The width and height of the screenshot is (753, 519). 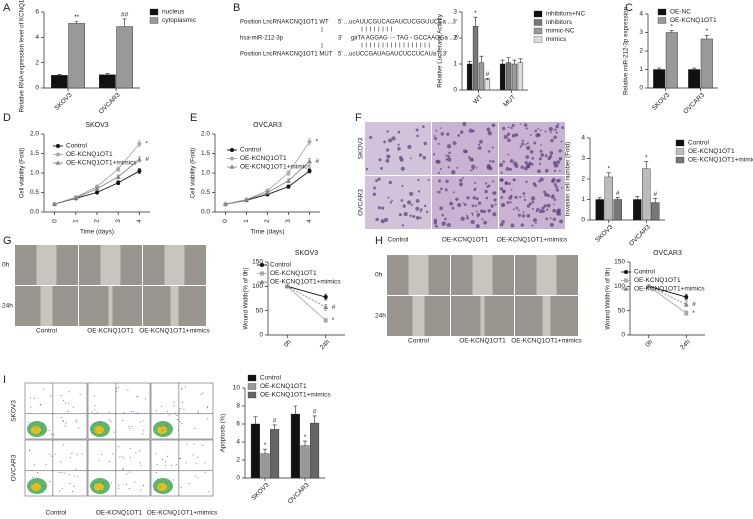 What do you see at coordinates (225, 221) in the screenshot?
I see `x-tick-label: 0` at bounding box center [225, 221].